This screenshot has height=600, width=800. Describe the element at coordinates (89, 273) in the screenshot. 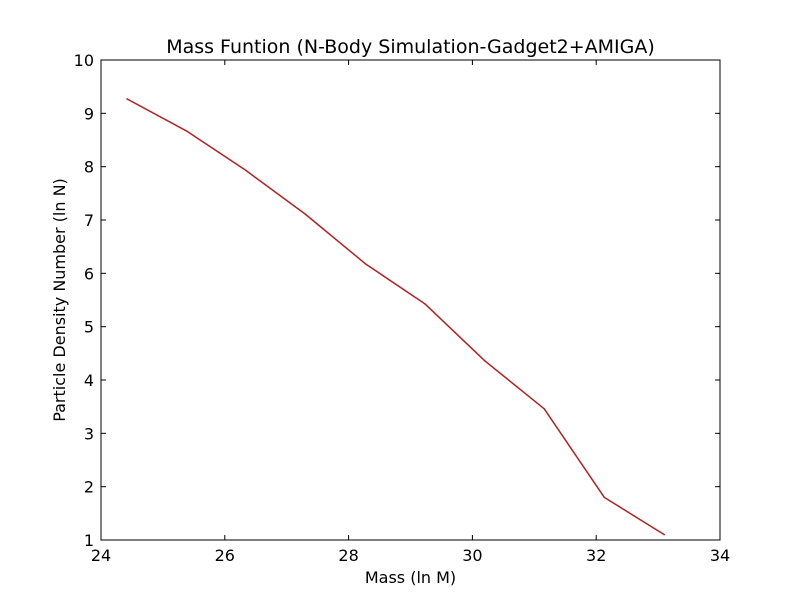

I see `y-tick-label: 6` at that location.